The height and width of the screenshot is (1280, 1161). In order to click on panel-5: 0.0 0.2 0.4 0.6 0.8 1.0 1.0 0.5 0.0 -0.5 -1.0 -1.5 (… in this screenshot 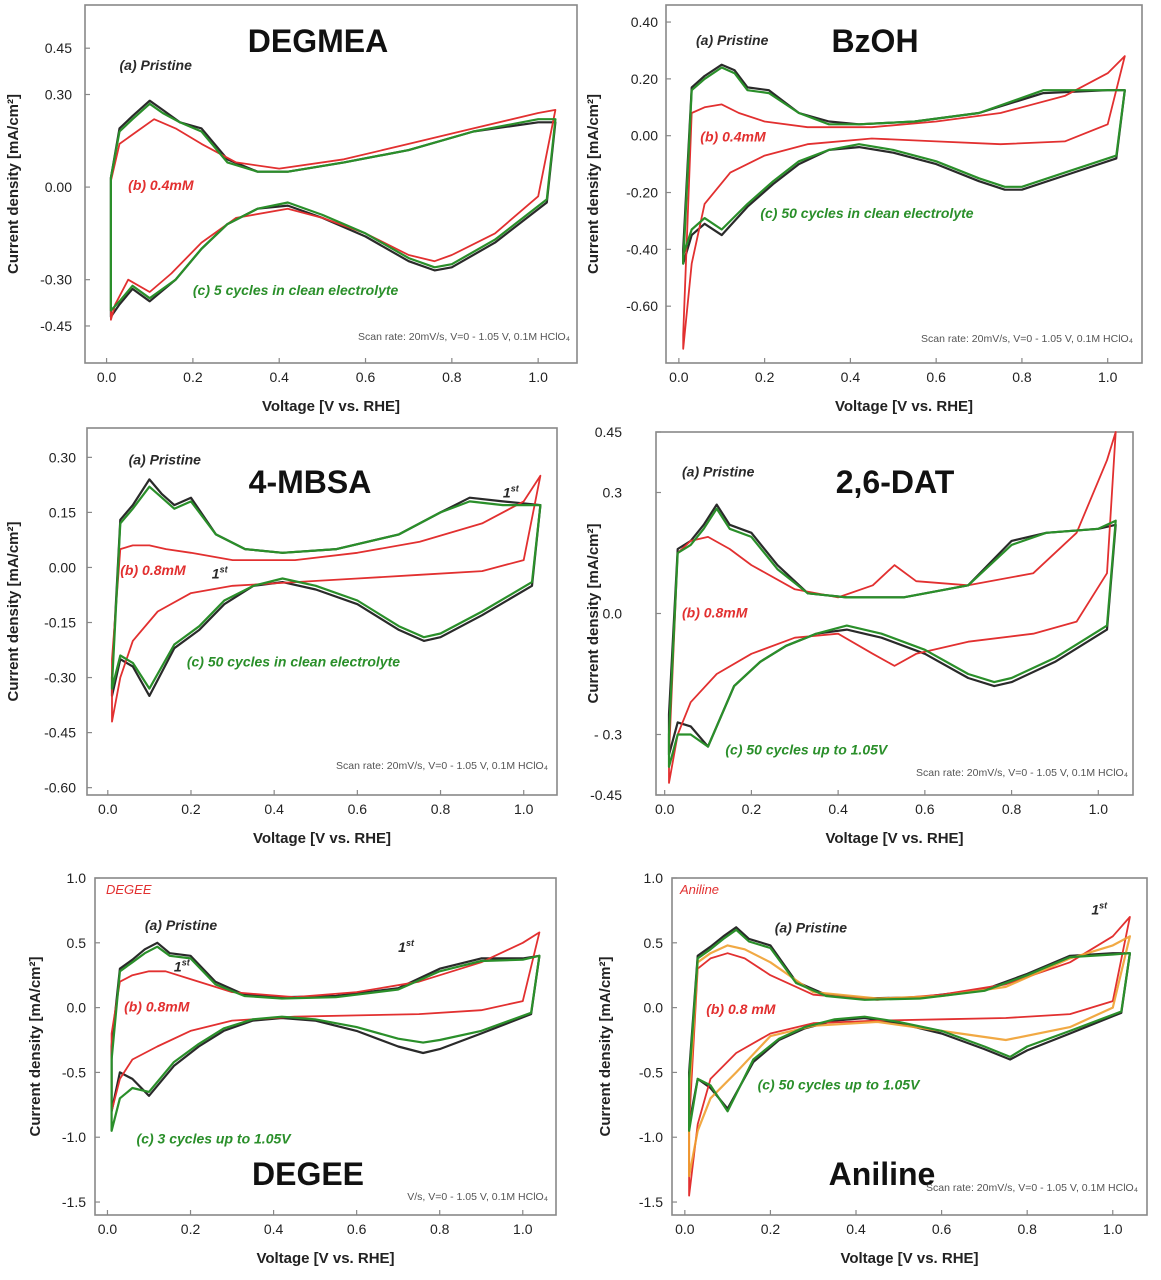, I will do `click(292, 1068)`.